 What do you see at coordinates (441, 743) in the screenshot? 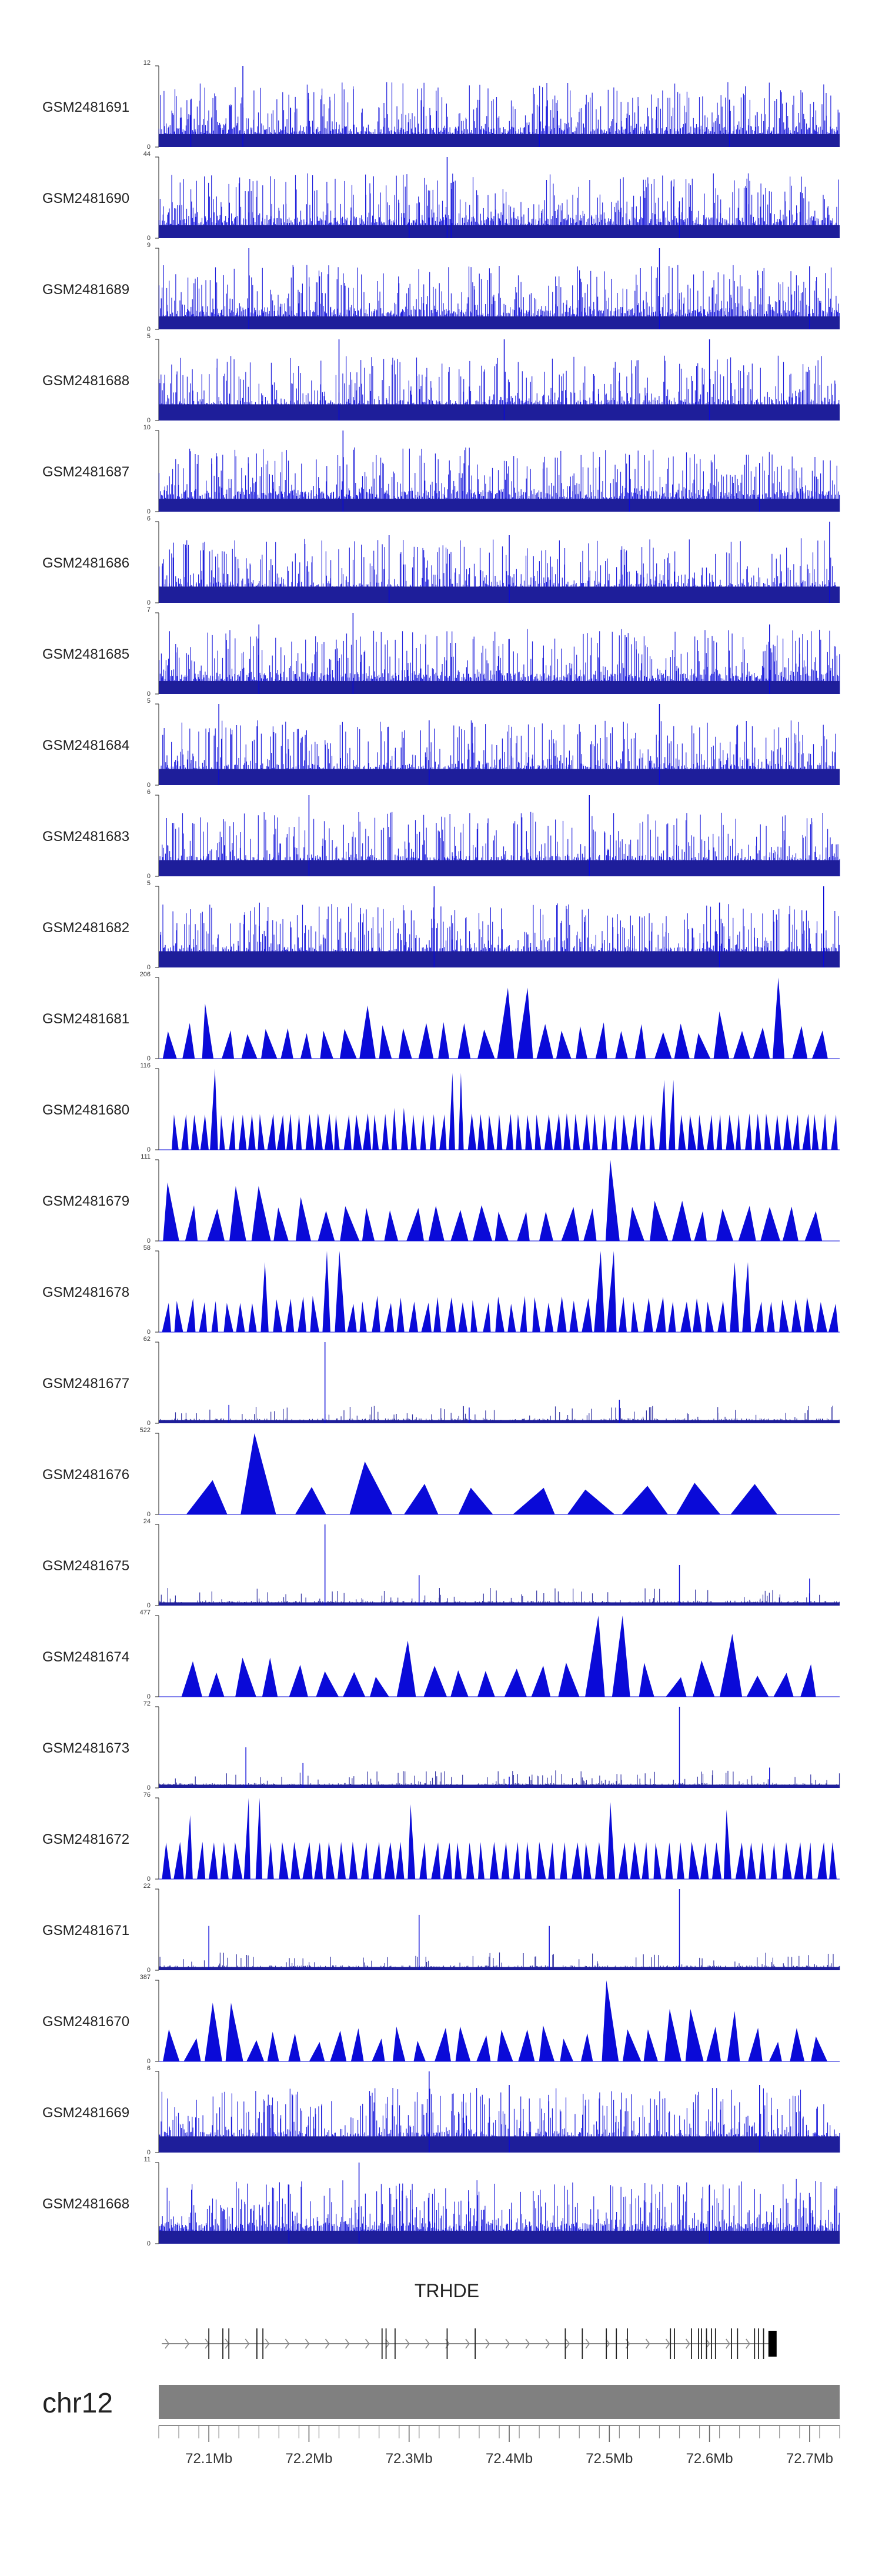
I see `track-GSM2481684: GSM2481684 5 0` at bounding box center [441, 743].